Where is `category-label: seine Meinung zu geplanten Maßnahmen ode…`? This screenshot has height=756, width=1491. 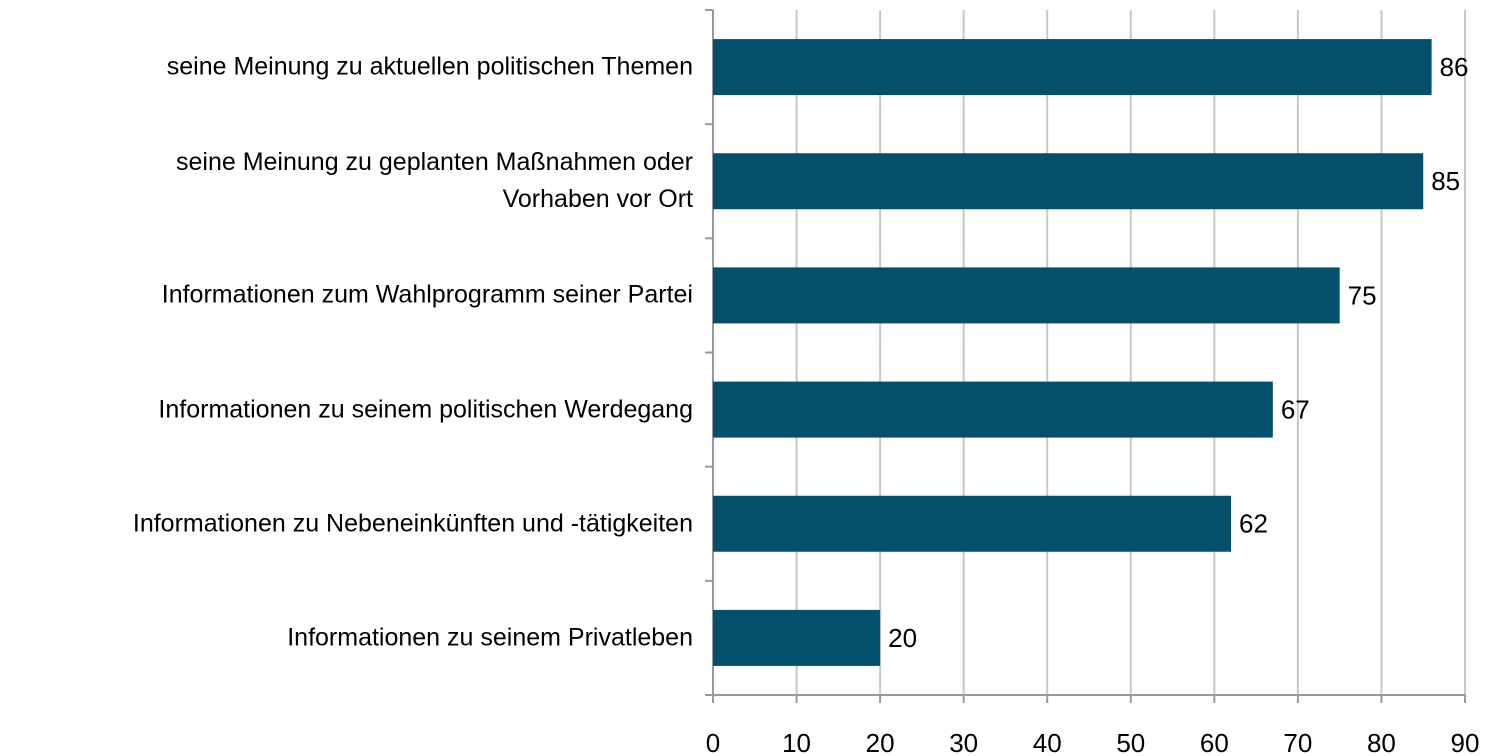
category-label: seine Meinung zu geplanten Maßnahmen ode… is located at coordinates (434, 181).